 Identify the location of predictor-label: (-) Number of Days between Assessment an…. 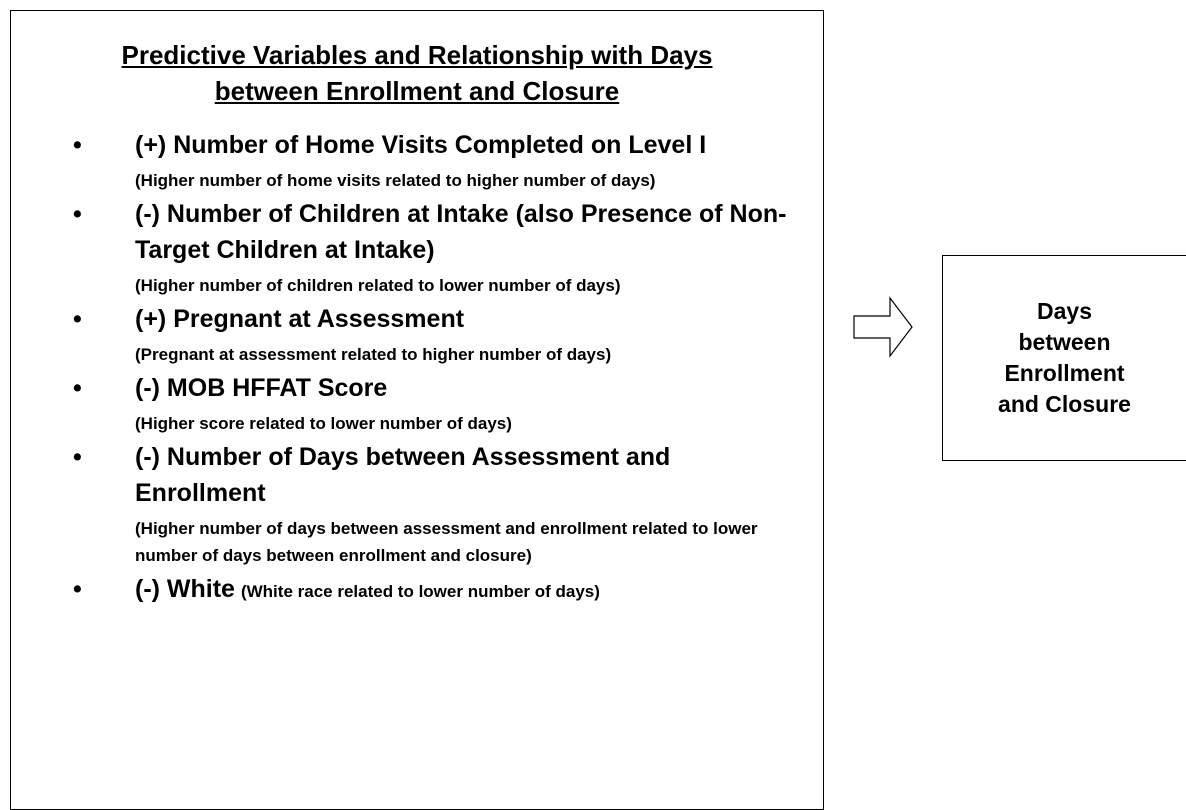
(403, 475).